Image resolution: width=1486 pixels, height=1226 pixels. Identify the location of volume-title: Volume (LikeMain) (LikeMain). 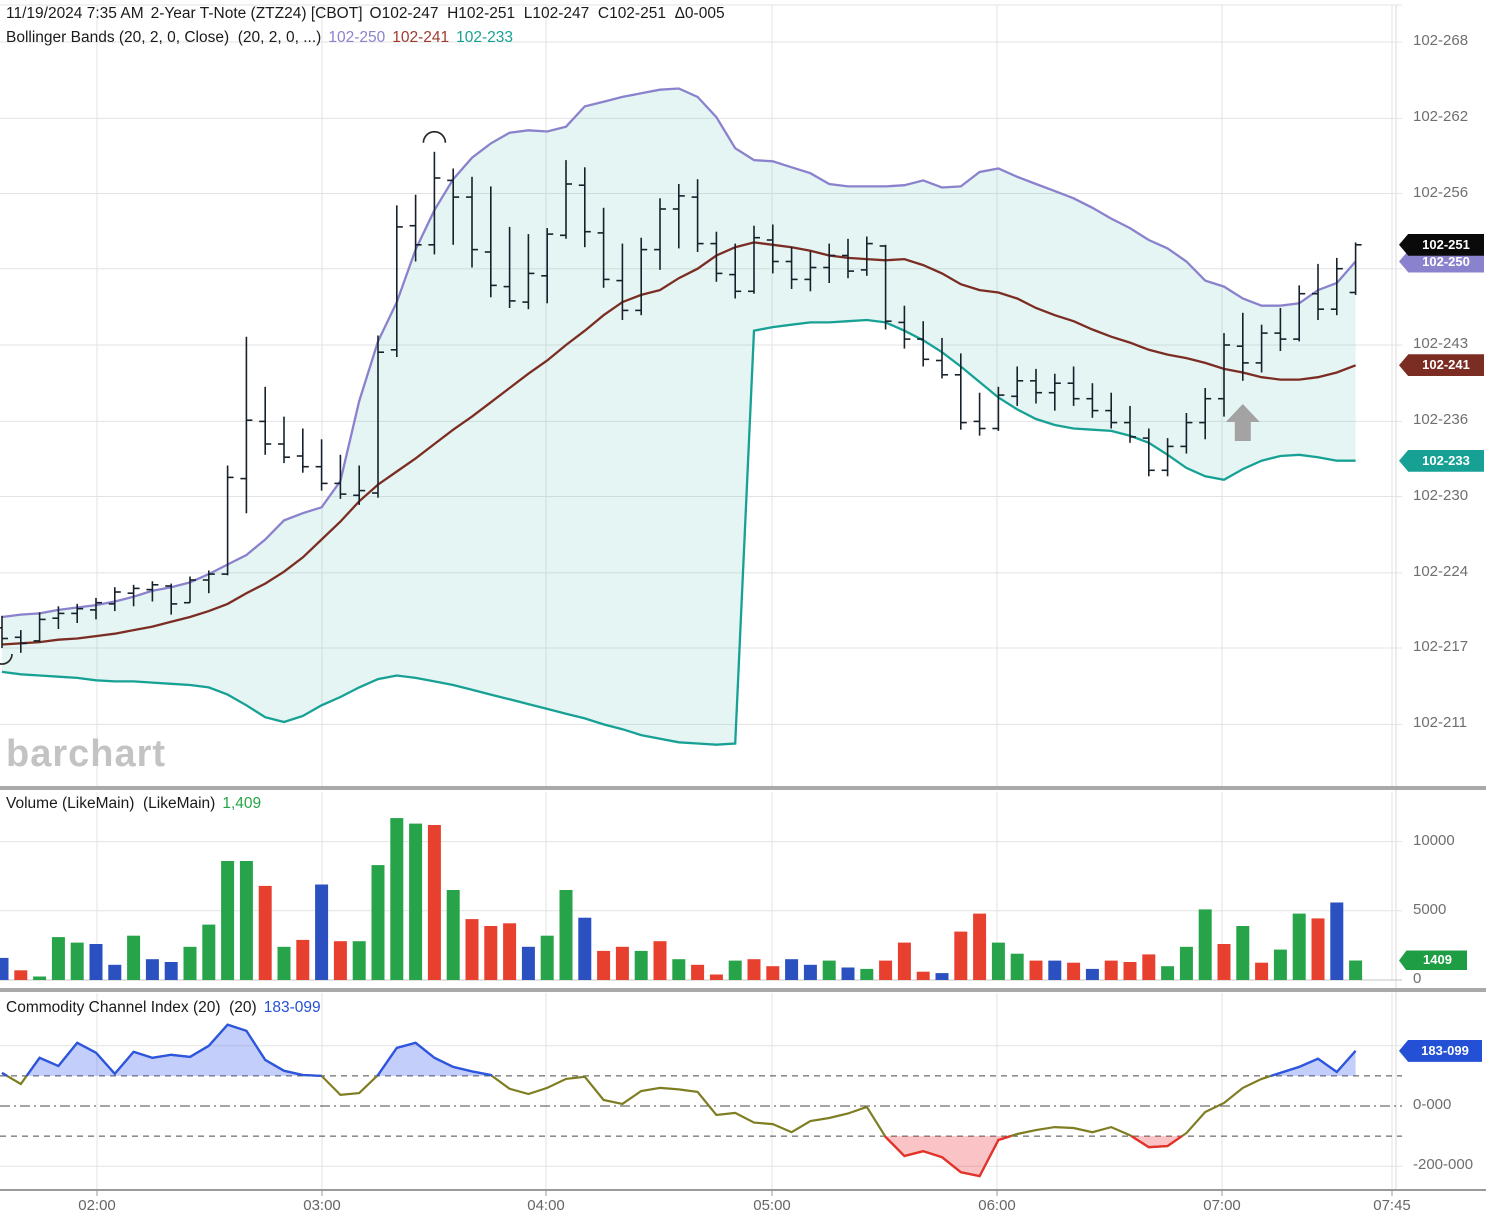
(111, 803).